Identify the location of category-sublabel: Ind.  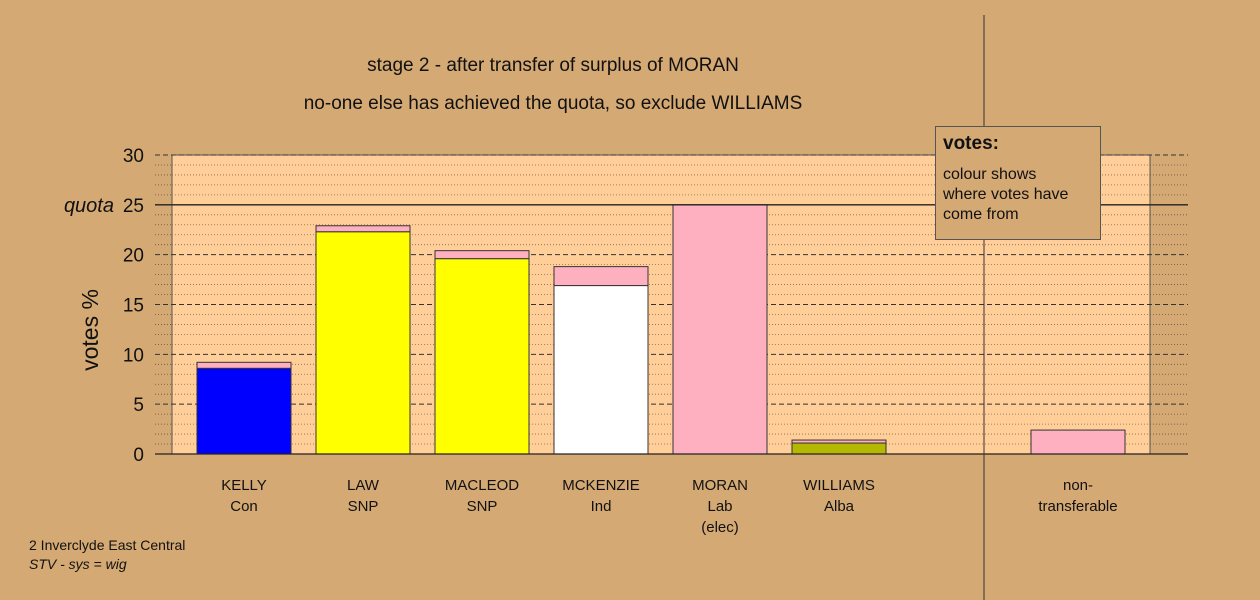
(601, 506).